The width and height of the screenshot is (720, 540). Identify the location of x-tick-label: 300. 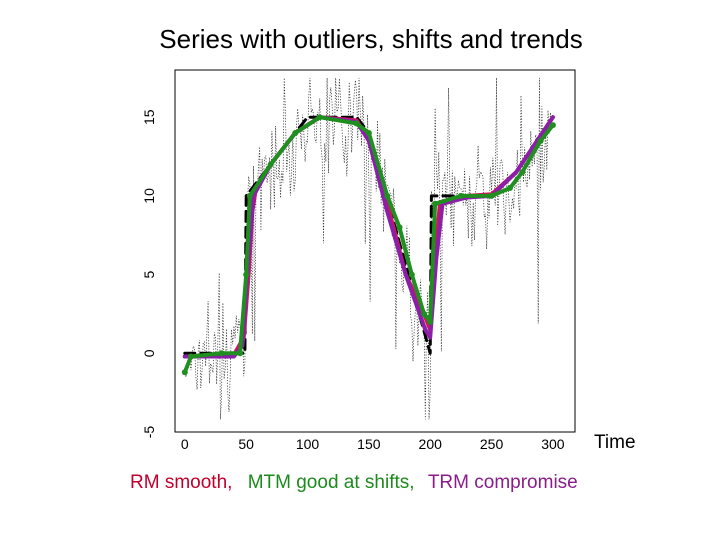
(553, 444).